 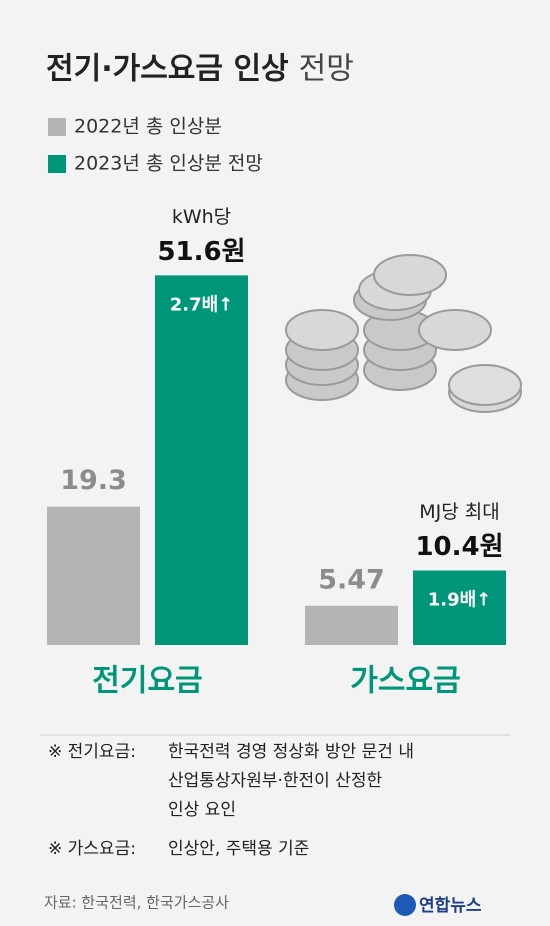 I want to click on legend-label: 2023년 총 인상분 전망, so click(x=168, y=164).